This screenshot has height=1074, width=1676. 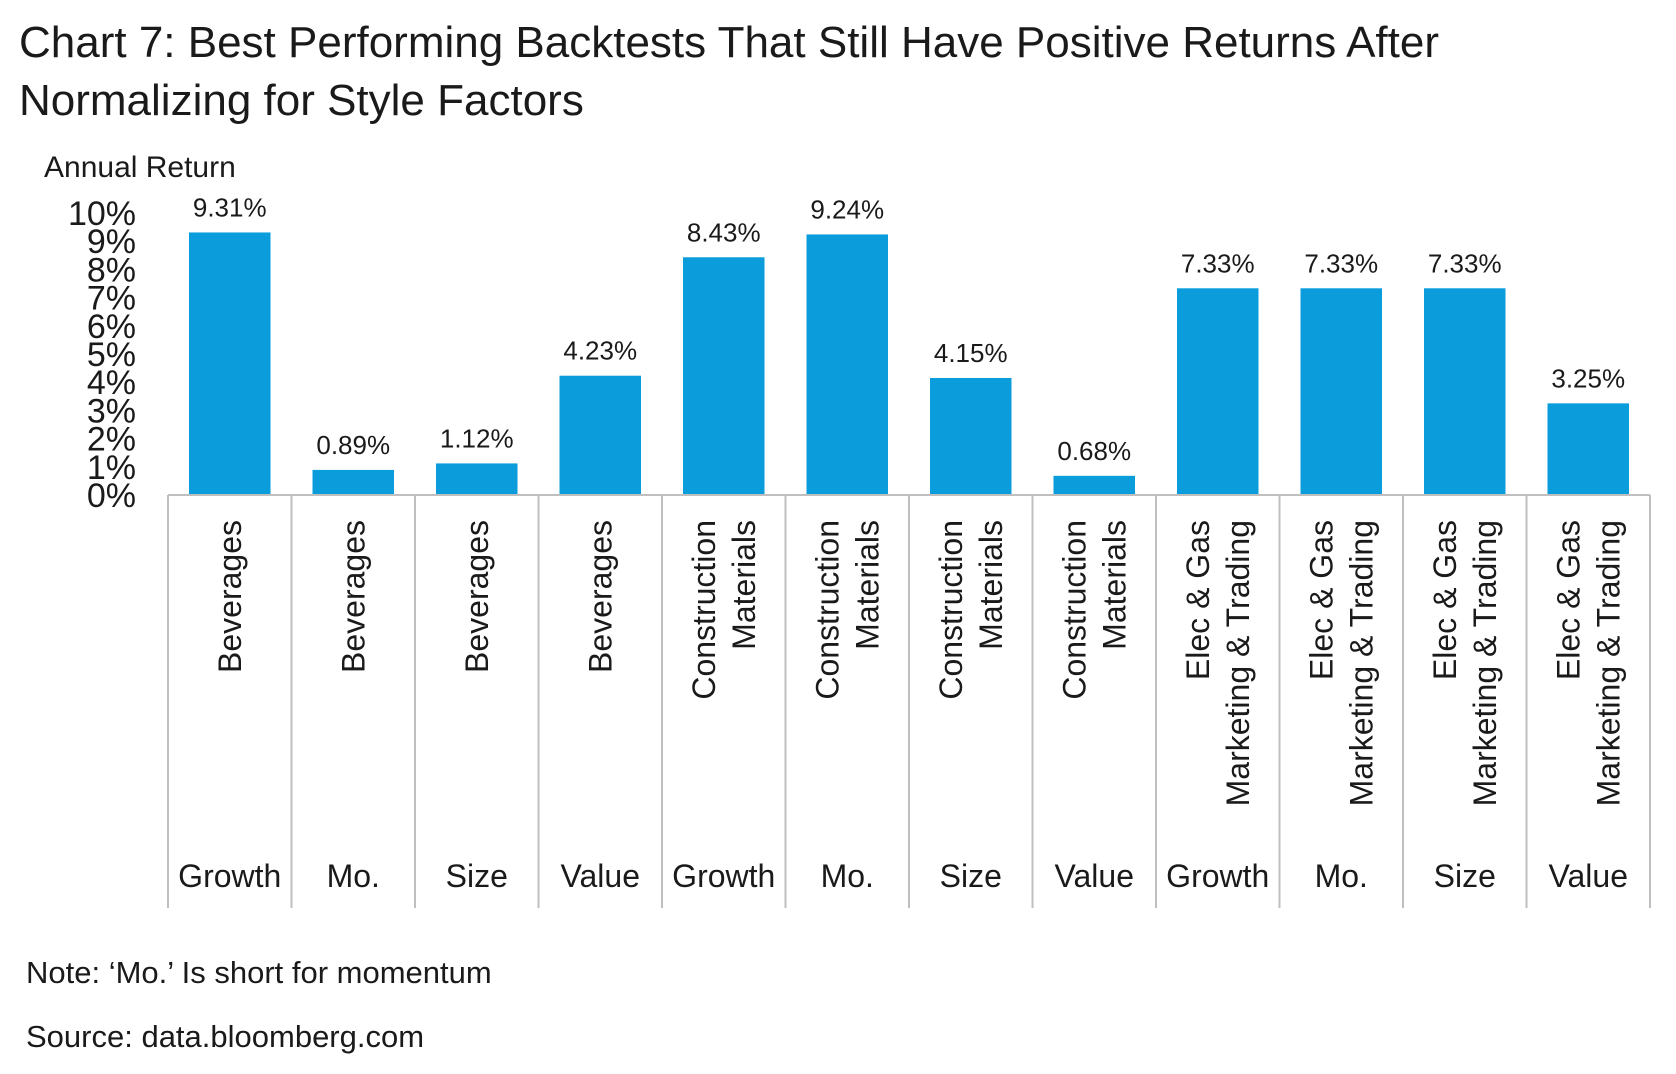 I want to click on y-tick-label: 10%, so click(x=102, y=214).